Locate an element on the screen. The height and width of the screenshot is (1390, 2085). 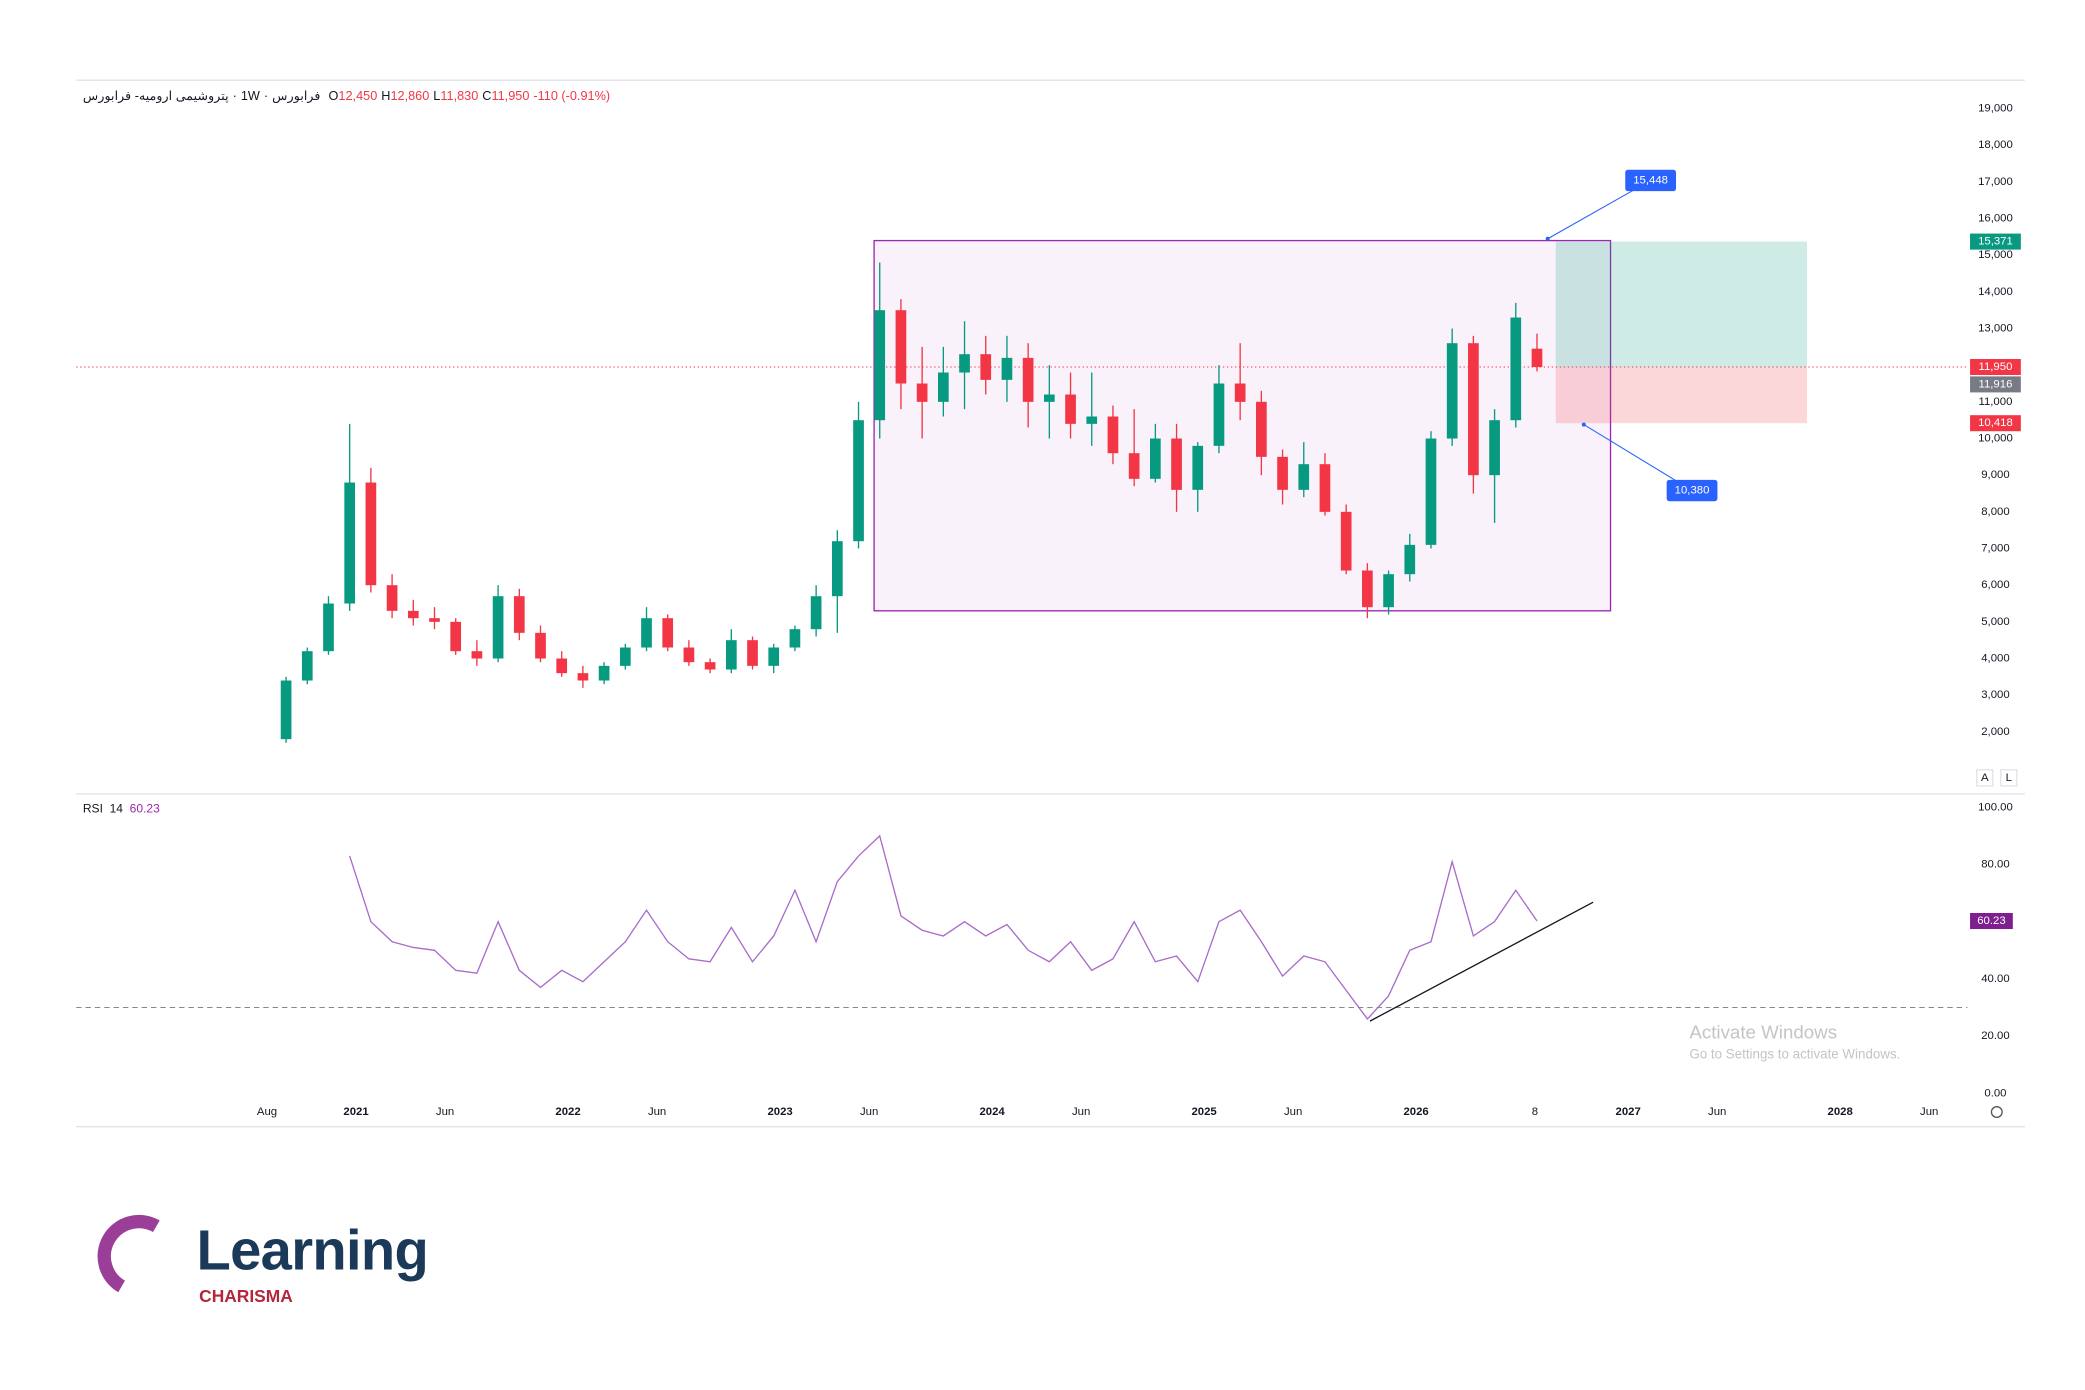
y-tick-label: 80.00 is located at coordinates (1995, 864).